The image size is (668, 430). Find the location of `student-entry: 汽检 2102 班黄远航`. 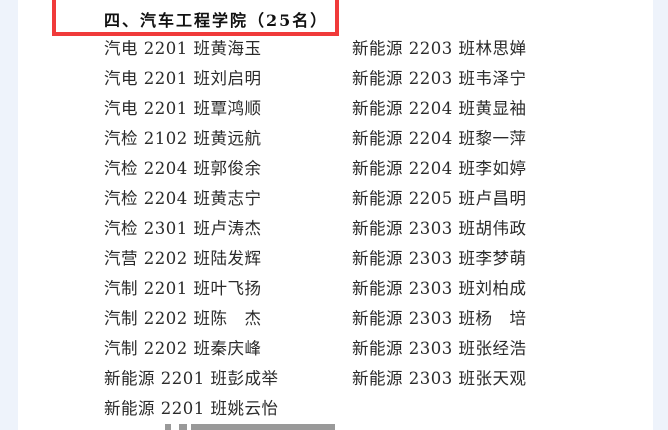

student-entry: 汽检 2102 班黄远航 is located at coordinates (183, 138).